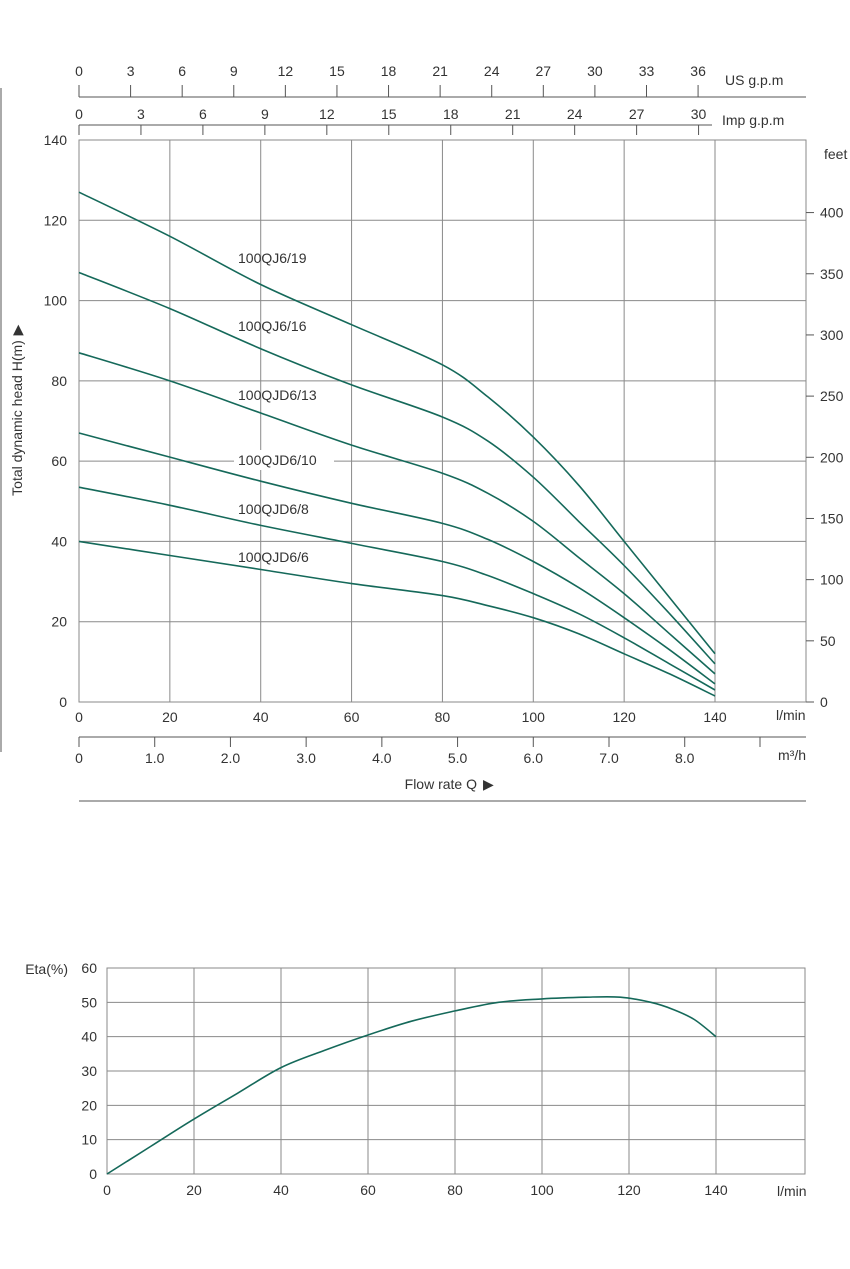  Describe the element at coordinates (835, 154) in the screenshot. I see `feet-unit-label: feet` at that location.